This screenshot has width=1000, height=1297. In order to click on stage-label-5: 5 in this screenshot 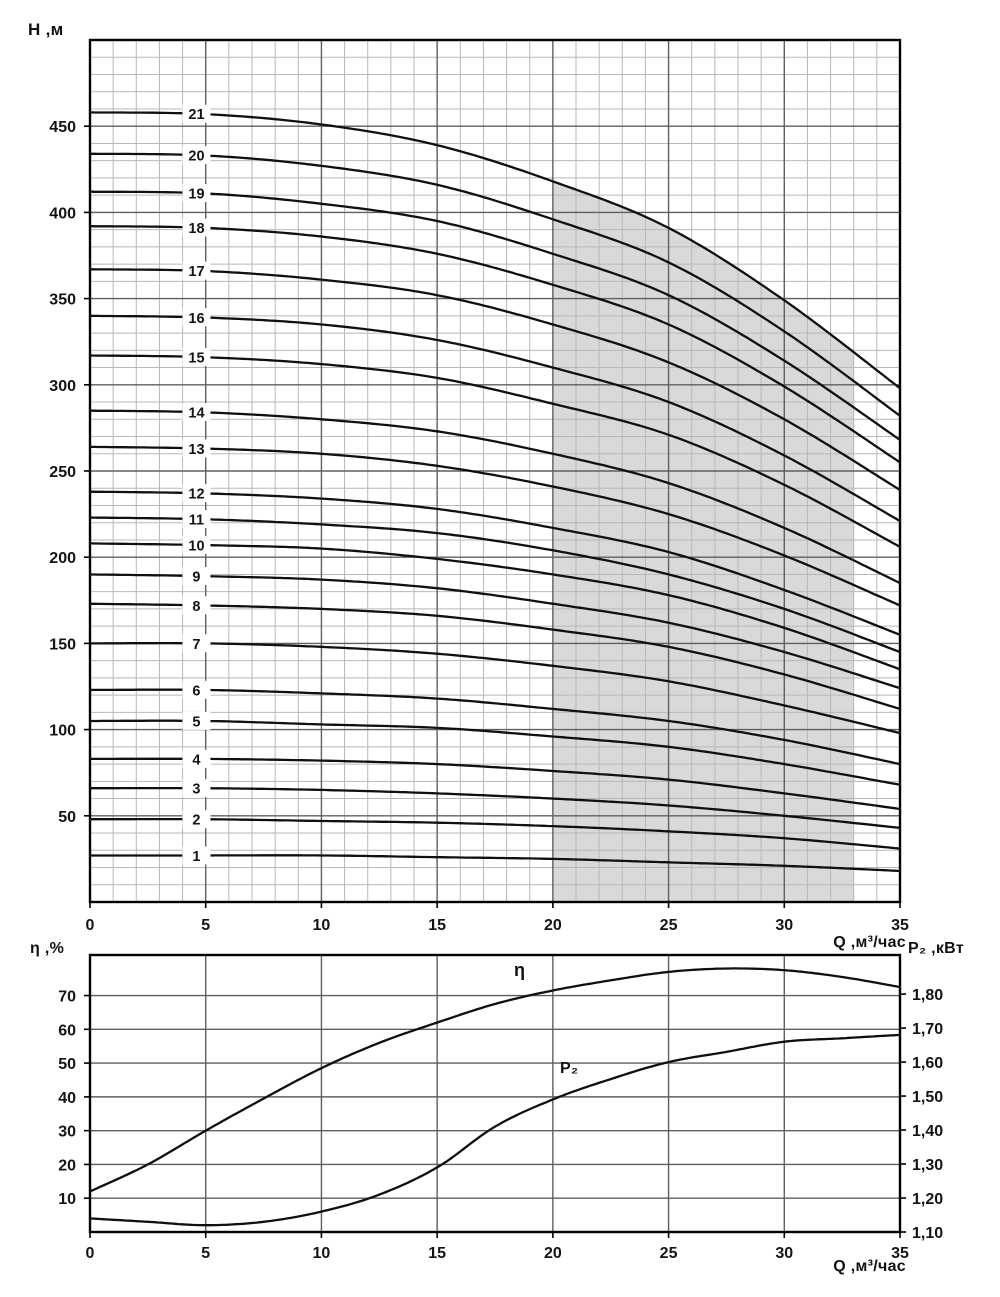, I will do `click(196, 722)`.